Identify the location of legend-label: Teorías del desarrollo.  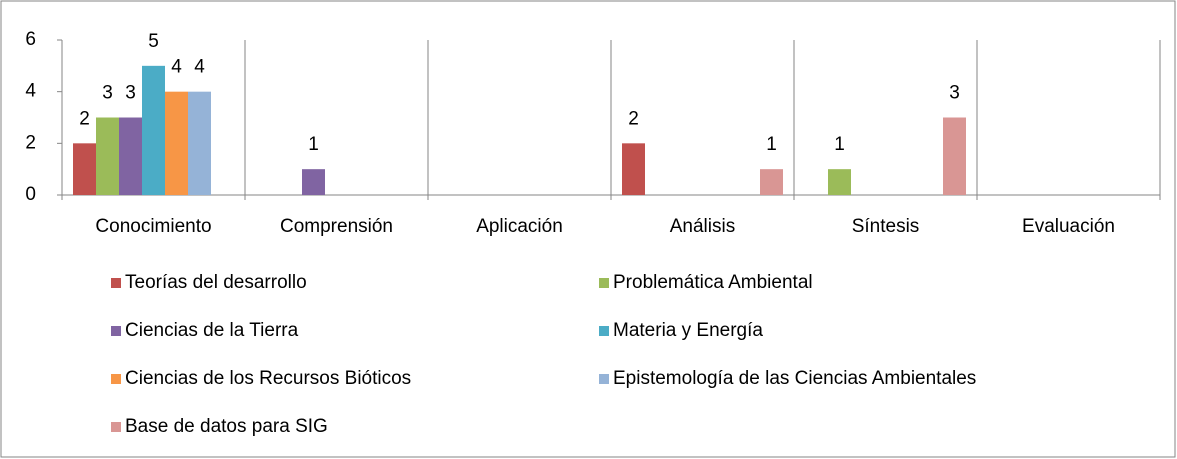
(216, 282).